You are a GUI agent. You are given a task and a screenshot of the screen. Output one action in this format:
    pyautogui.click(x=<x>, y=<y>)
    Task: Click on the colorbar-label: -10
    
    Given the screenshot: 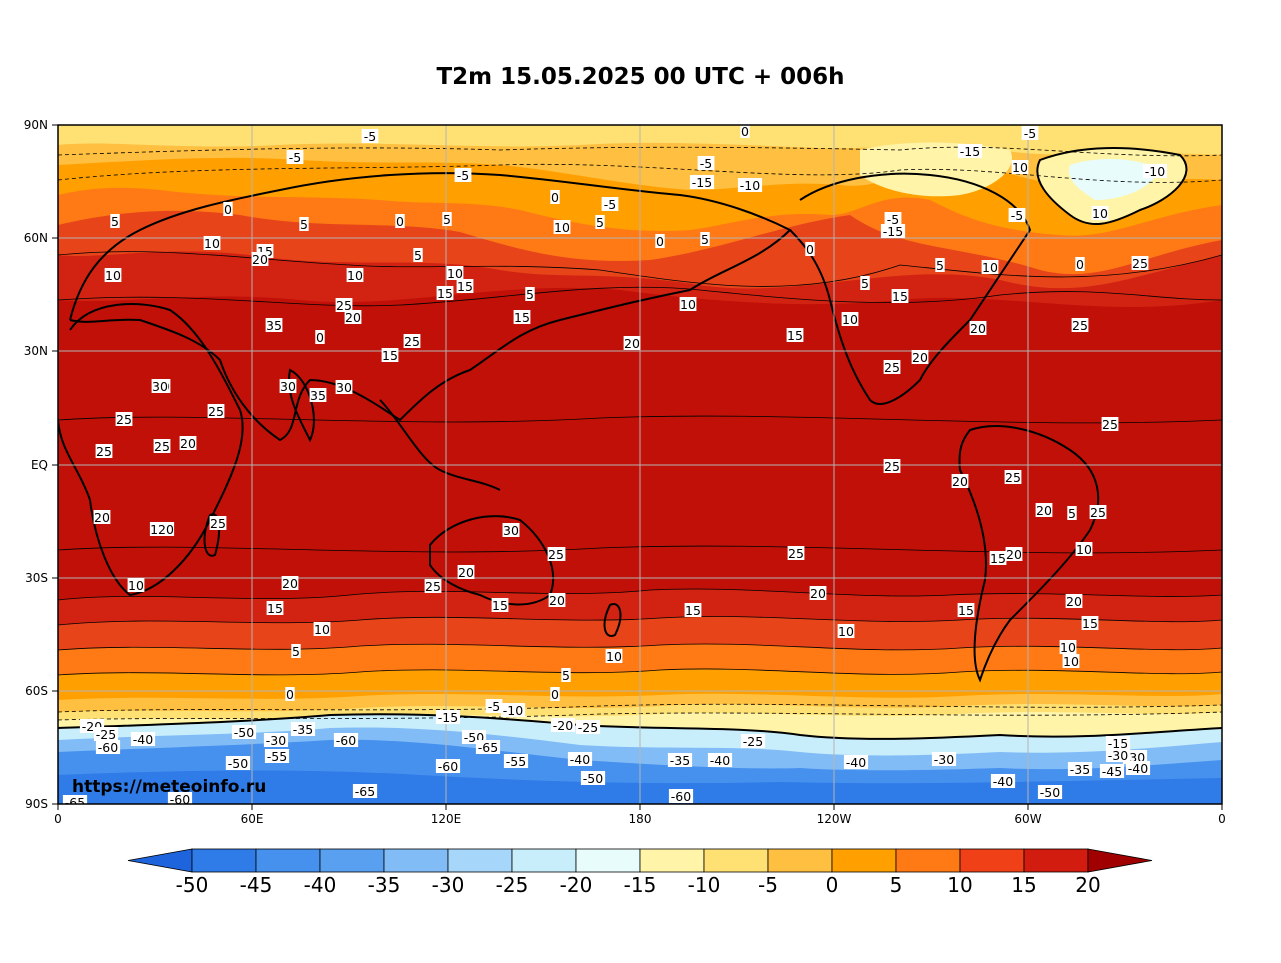 What is the action you would take?
    pyautogui.click(x=704, y=885)
    